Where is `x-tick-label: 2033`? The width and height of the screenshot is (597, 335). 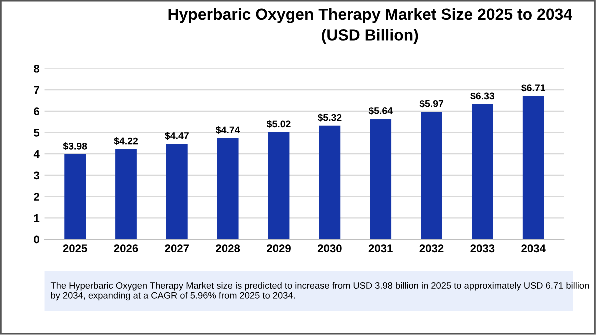
x-tick-label: 2033 is located at coordinates (482, 248).